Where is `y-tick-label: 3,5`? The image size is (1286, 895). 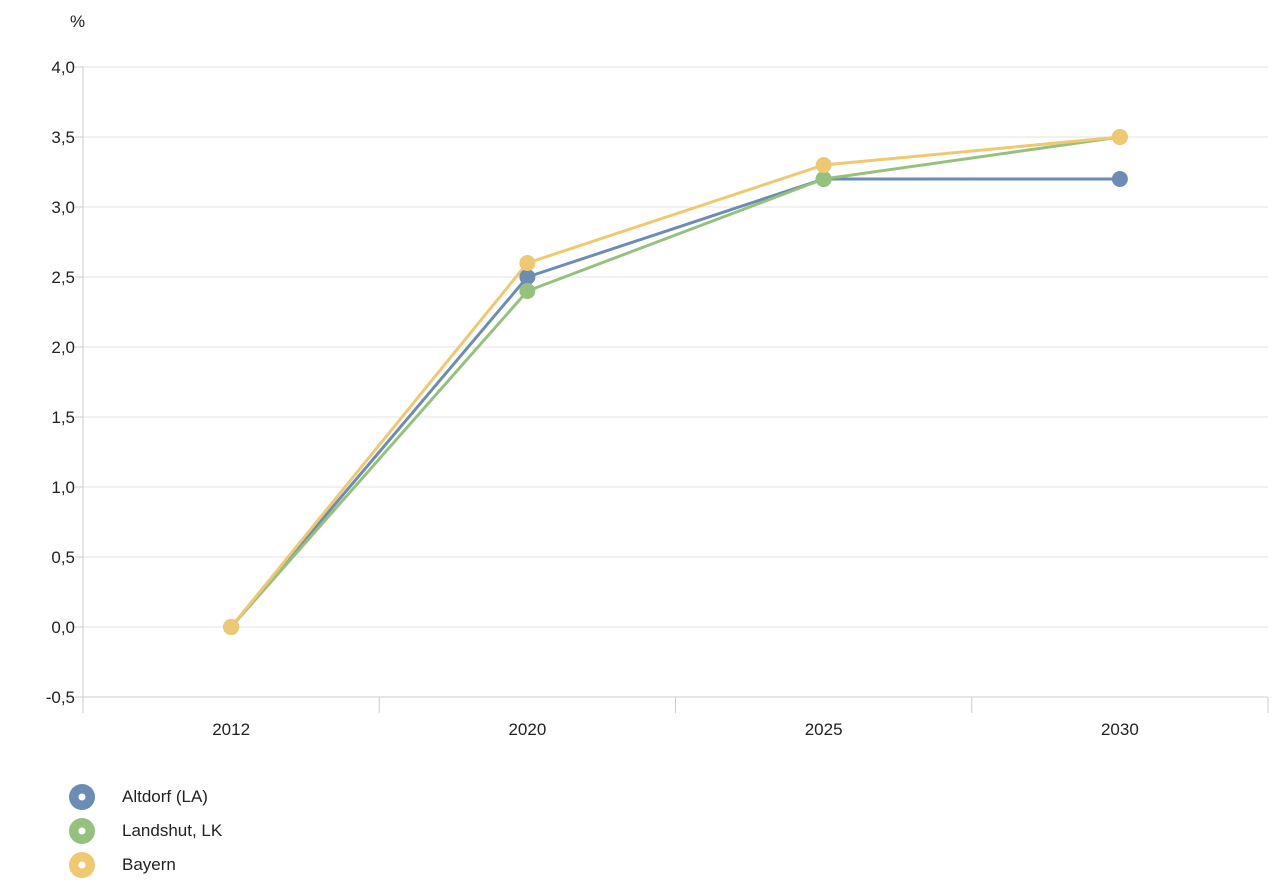 y-tick-label: 3,5 is located at coordinates (63, 137).